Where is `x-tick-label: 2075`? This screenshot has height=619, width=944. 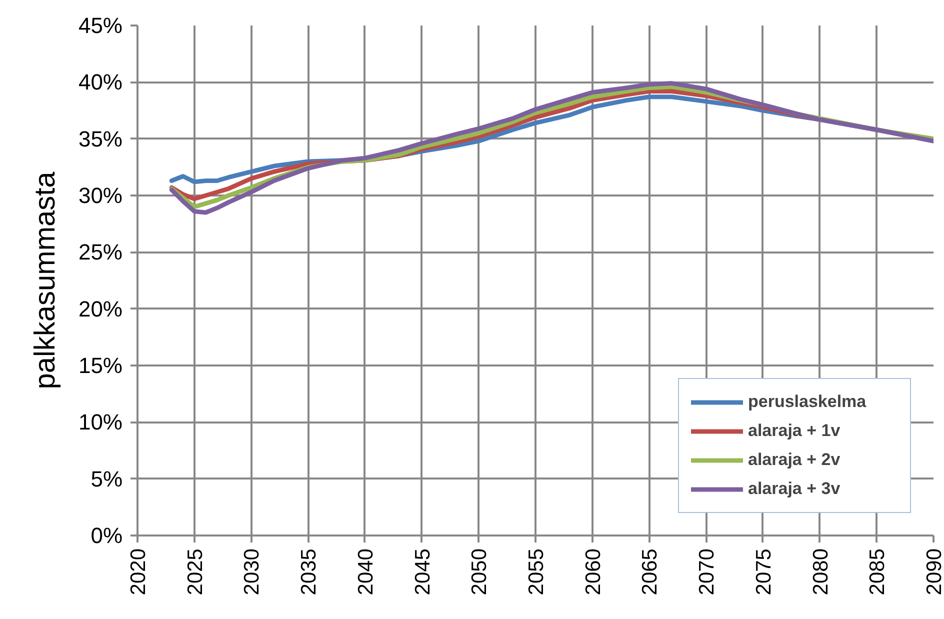
x-tick-label: 2075 is located at coordinates (764, 572).